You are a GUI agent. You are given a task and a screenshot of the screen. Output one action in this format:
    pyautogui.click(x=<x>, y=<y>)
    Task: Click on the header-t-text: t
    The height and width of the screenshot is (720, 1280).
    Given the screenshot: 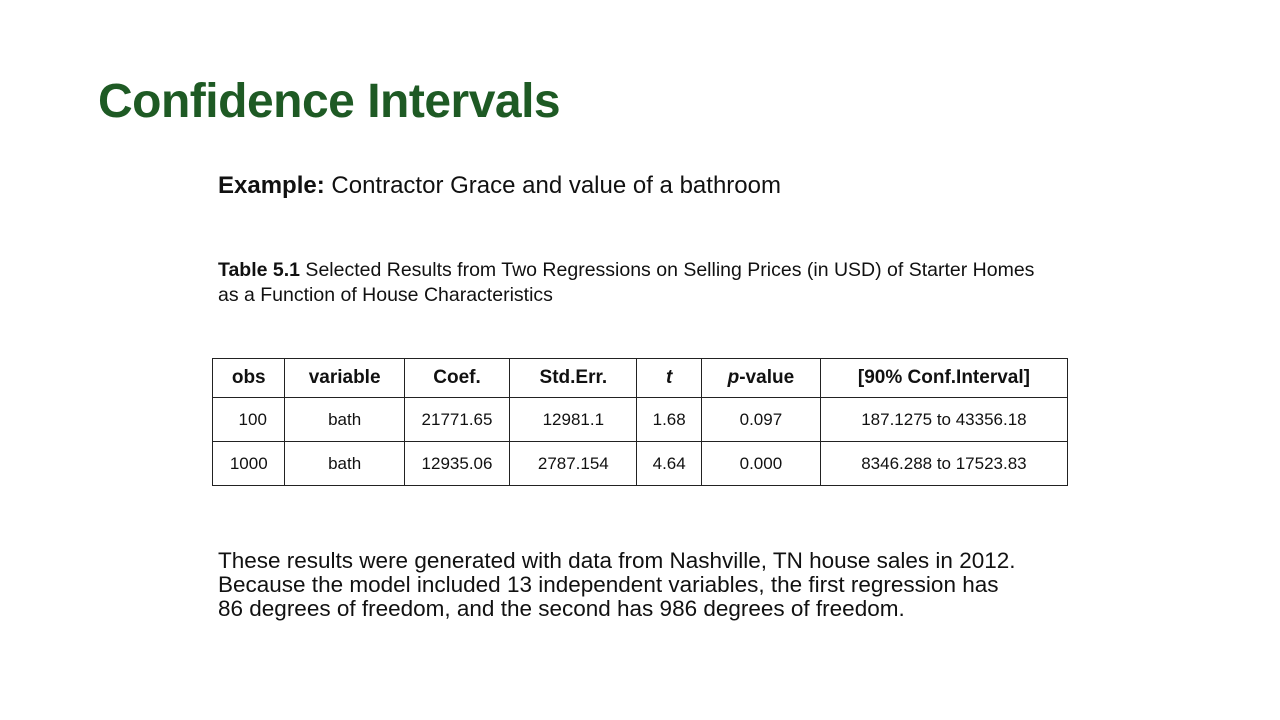 What is the action you would take?
    pyautogui.click(x=669, y=377)
    